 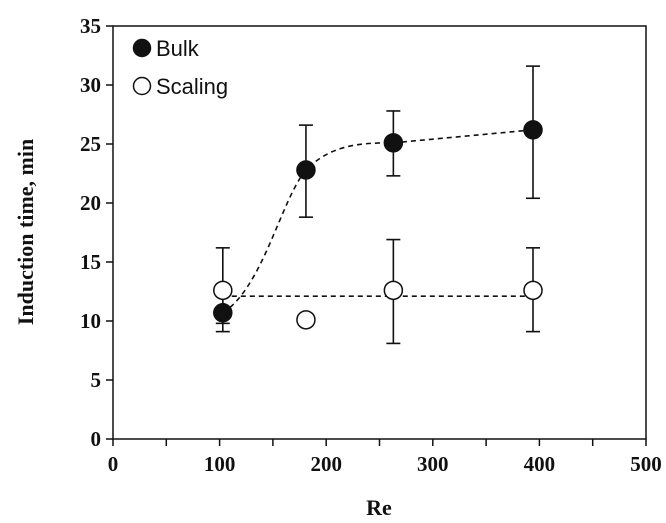 I want to click on x-tick-label-500: 500, so click(x=646, y=464).